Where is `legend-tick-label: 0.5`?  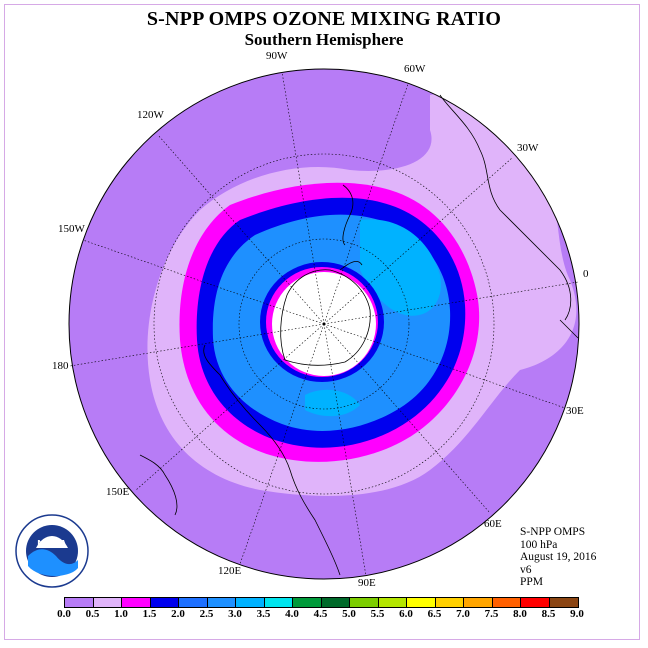
legend-tick-label: 0.5 is located at coordinates (92, 614).